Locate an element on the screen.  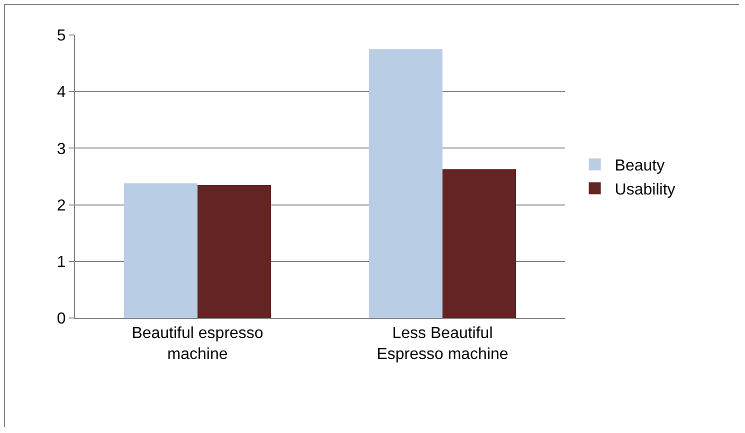
y-tick-label: 0 is located at coordinates (61, 319).